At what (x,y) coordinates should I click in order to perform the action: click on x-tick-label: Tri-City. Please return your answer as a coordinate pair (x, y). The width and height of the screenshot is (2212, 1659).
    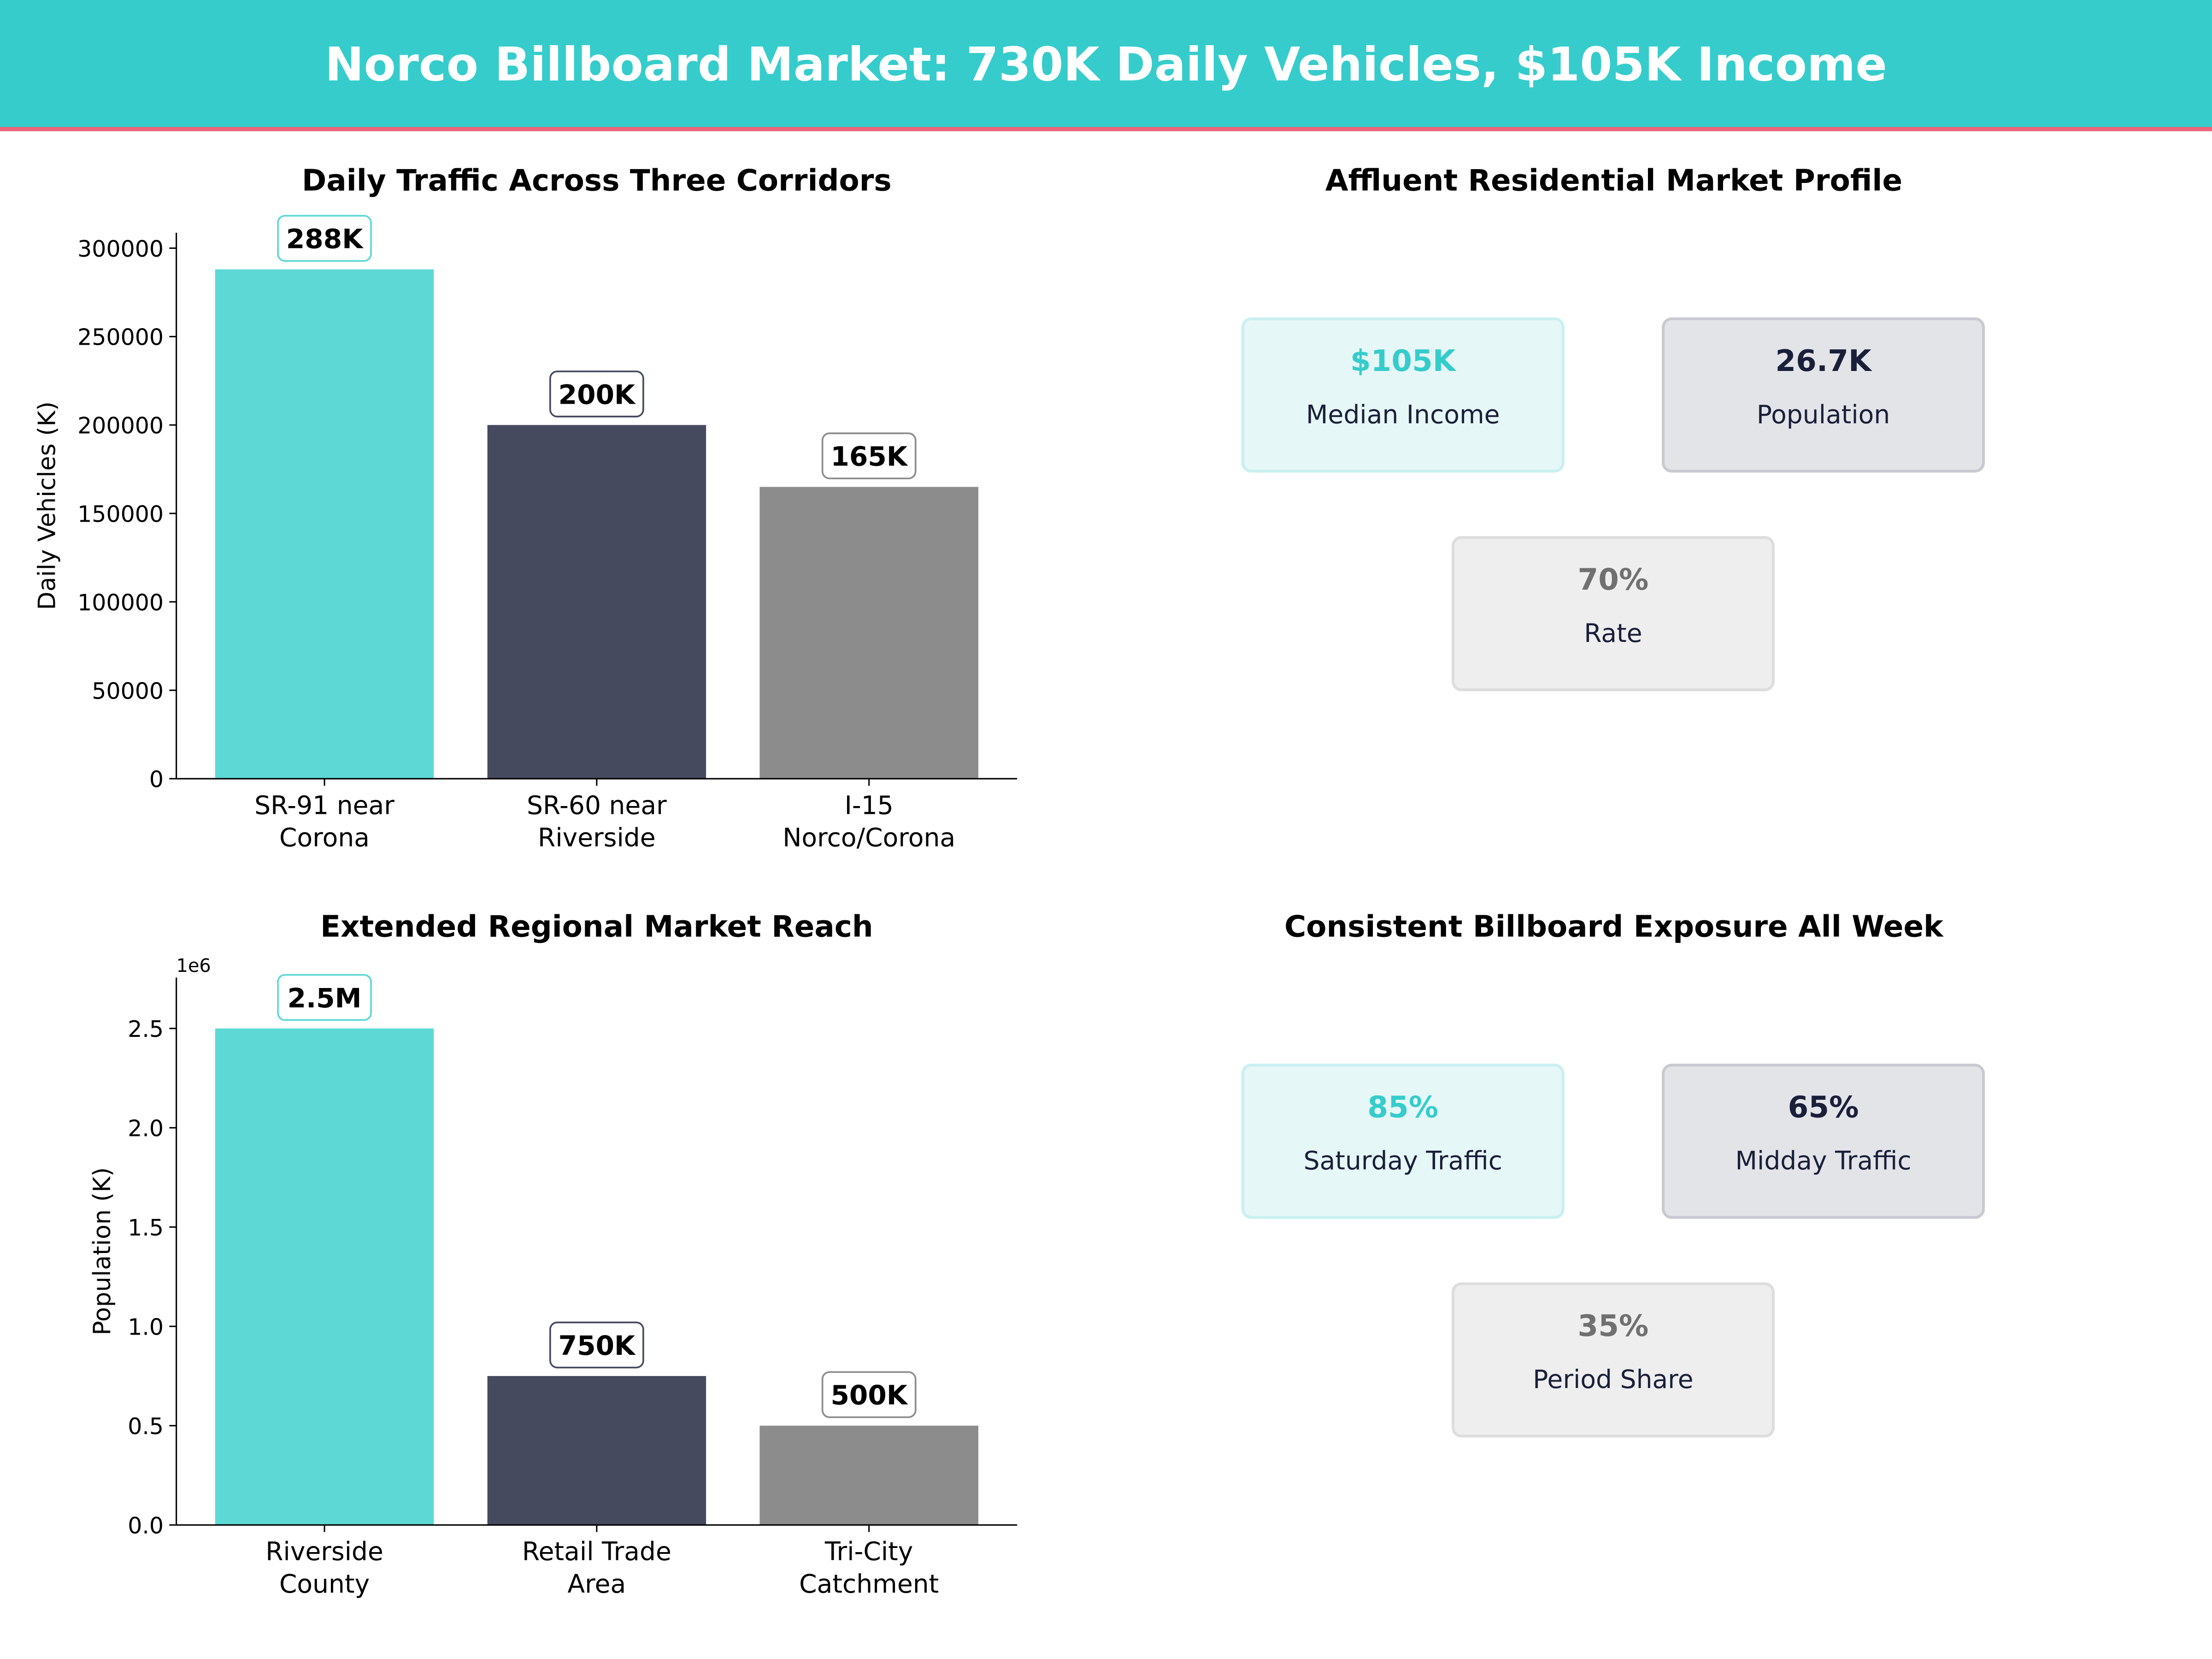
    Looking at the image, I should click on (868, 1551).